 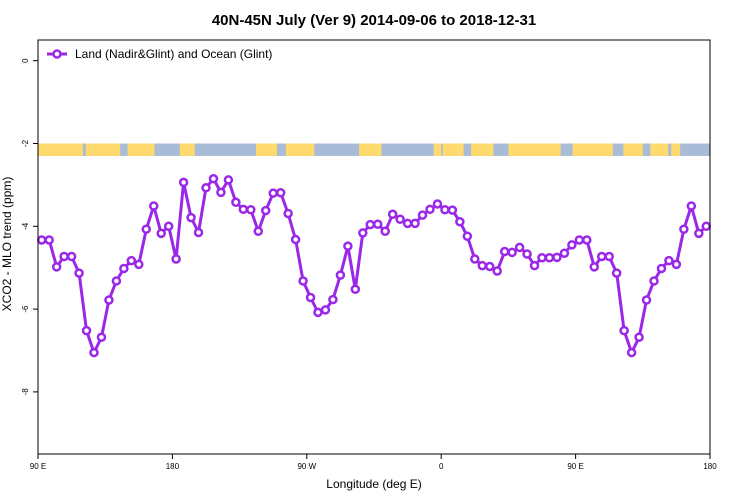 I want to click on y-axis-title: XCO2 - MLO trend (ppm), so click(x=7, y=244).